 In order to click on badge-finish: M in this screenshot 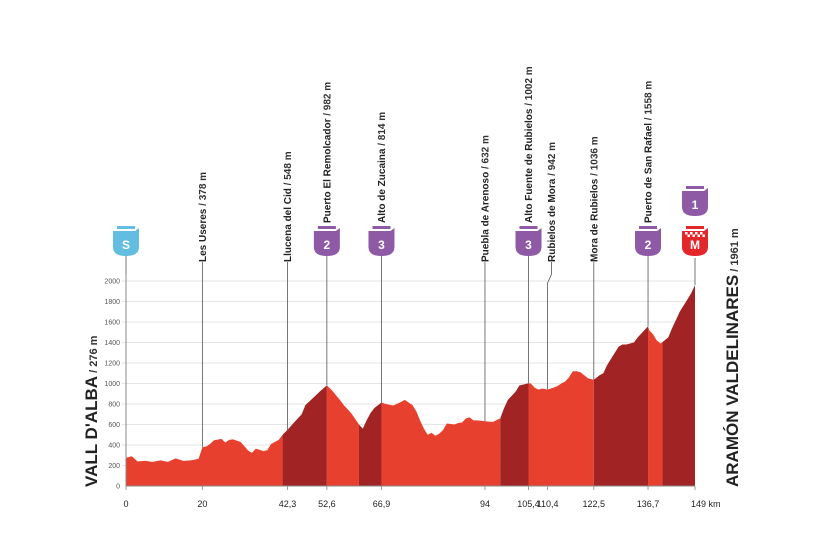, I will do `click(695, 241)`.